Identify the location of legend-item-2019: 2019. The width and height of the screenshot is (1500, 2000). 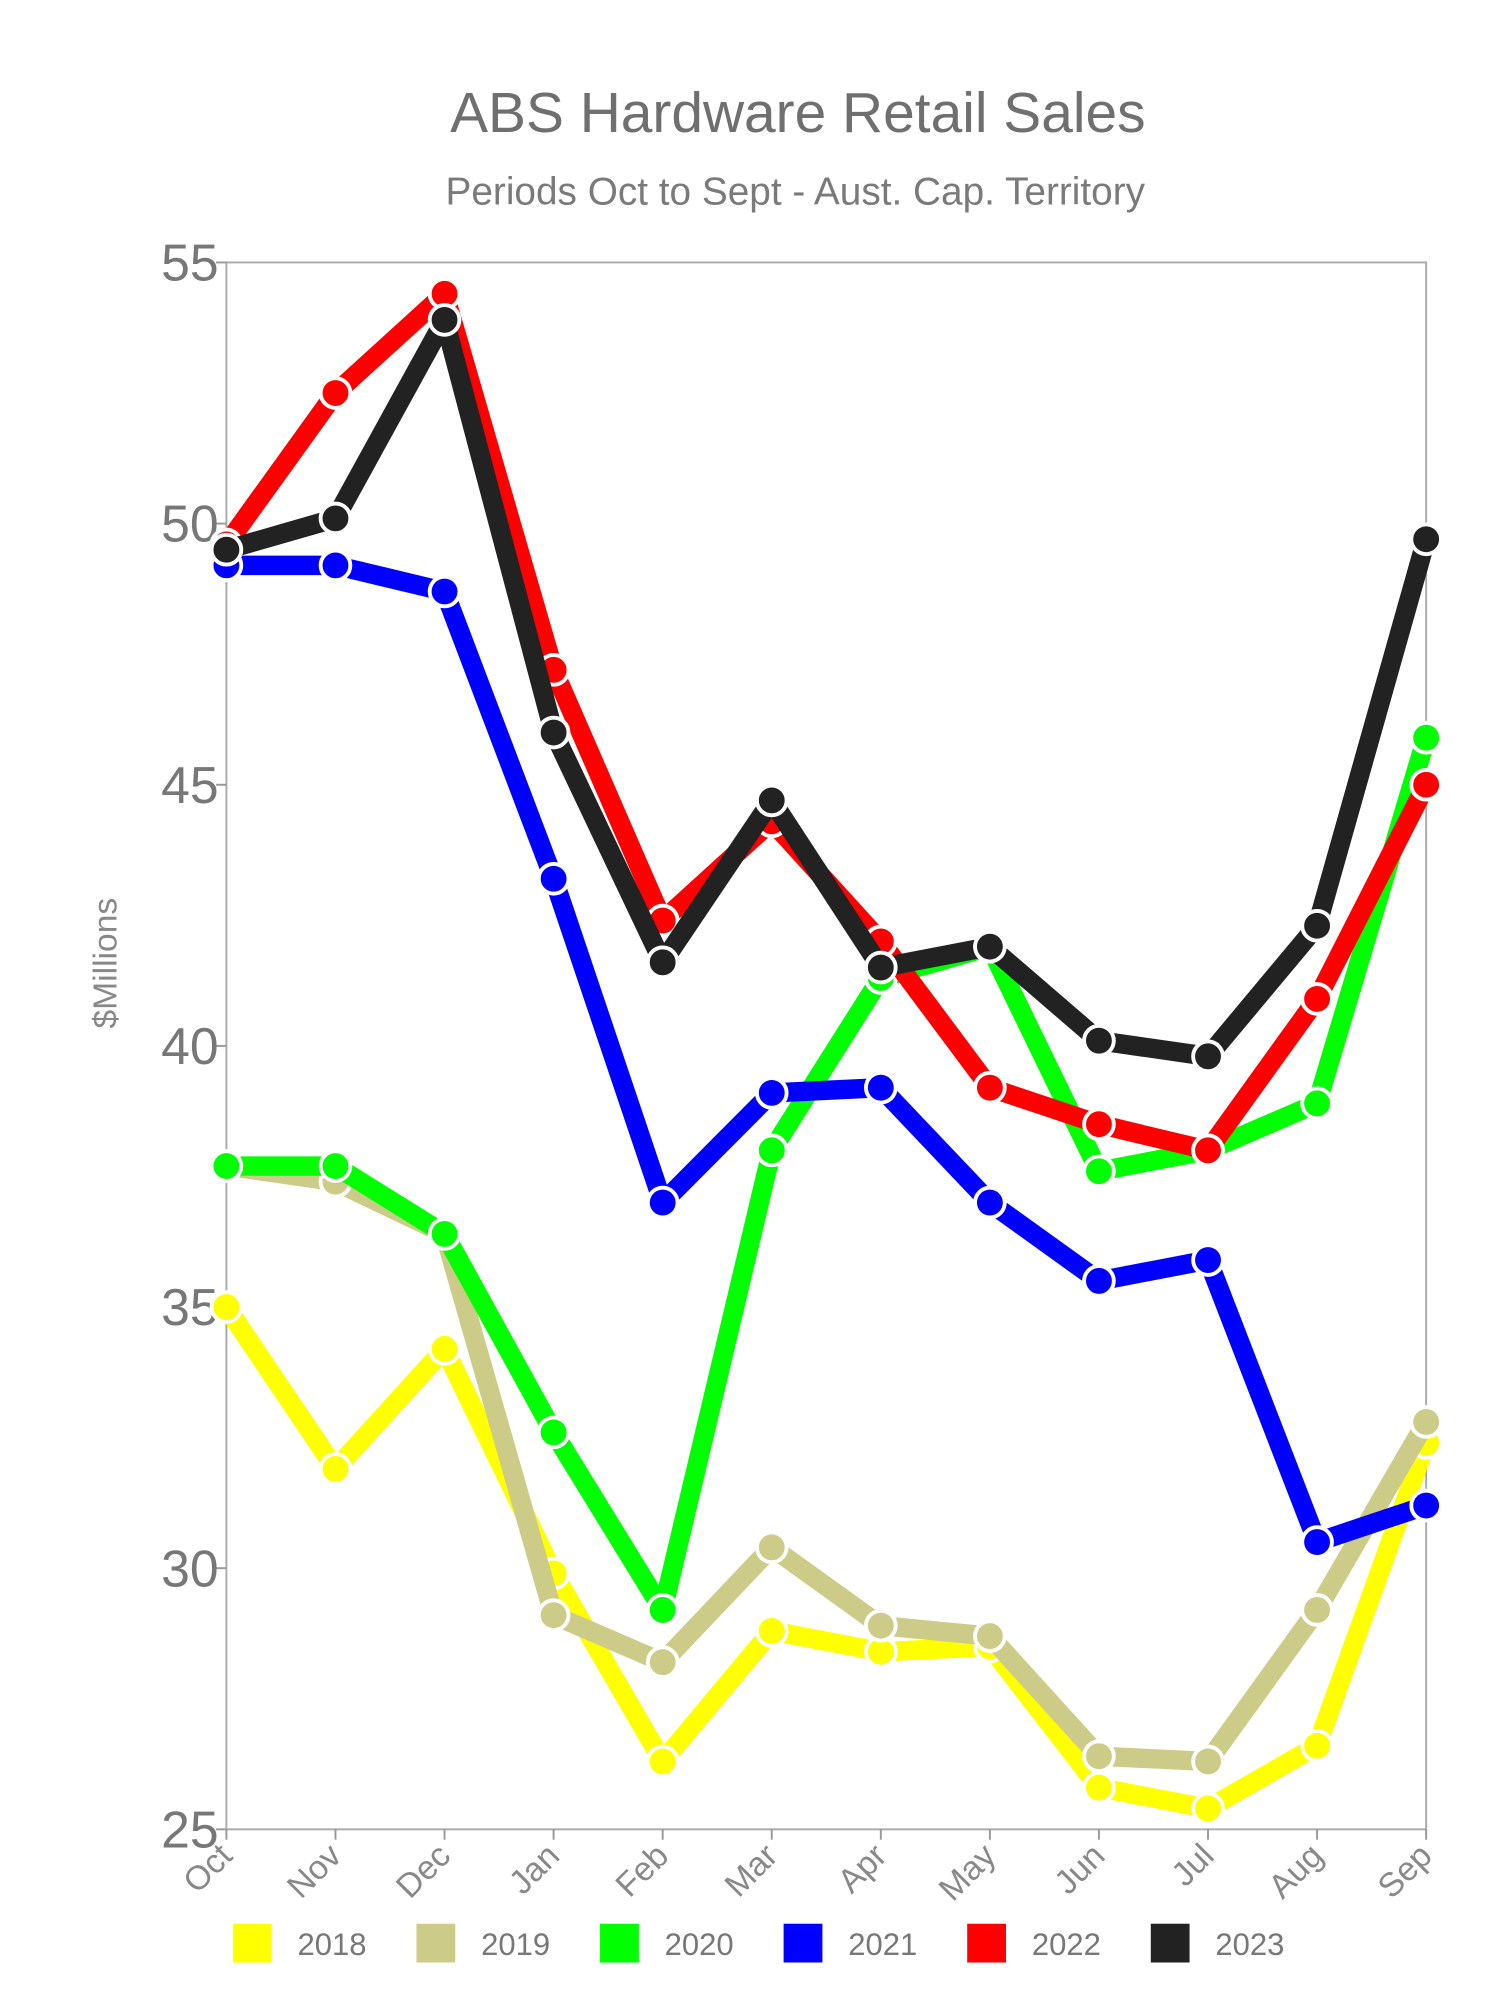
(483, 1943).